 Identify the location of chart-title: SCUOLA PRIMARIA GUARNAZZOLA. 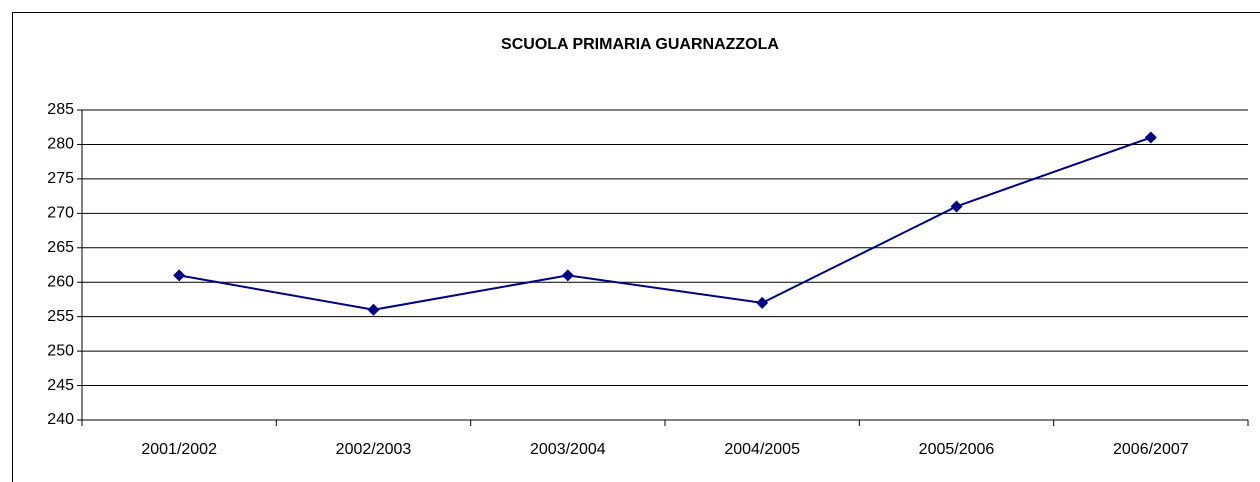
(640, 44).